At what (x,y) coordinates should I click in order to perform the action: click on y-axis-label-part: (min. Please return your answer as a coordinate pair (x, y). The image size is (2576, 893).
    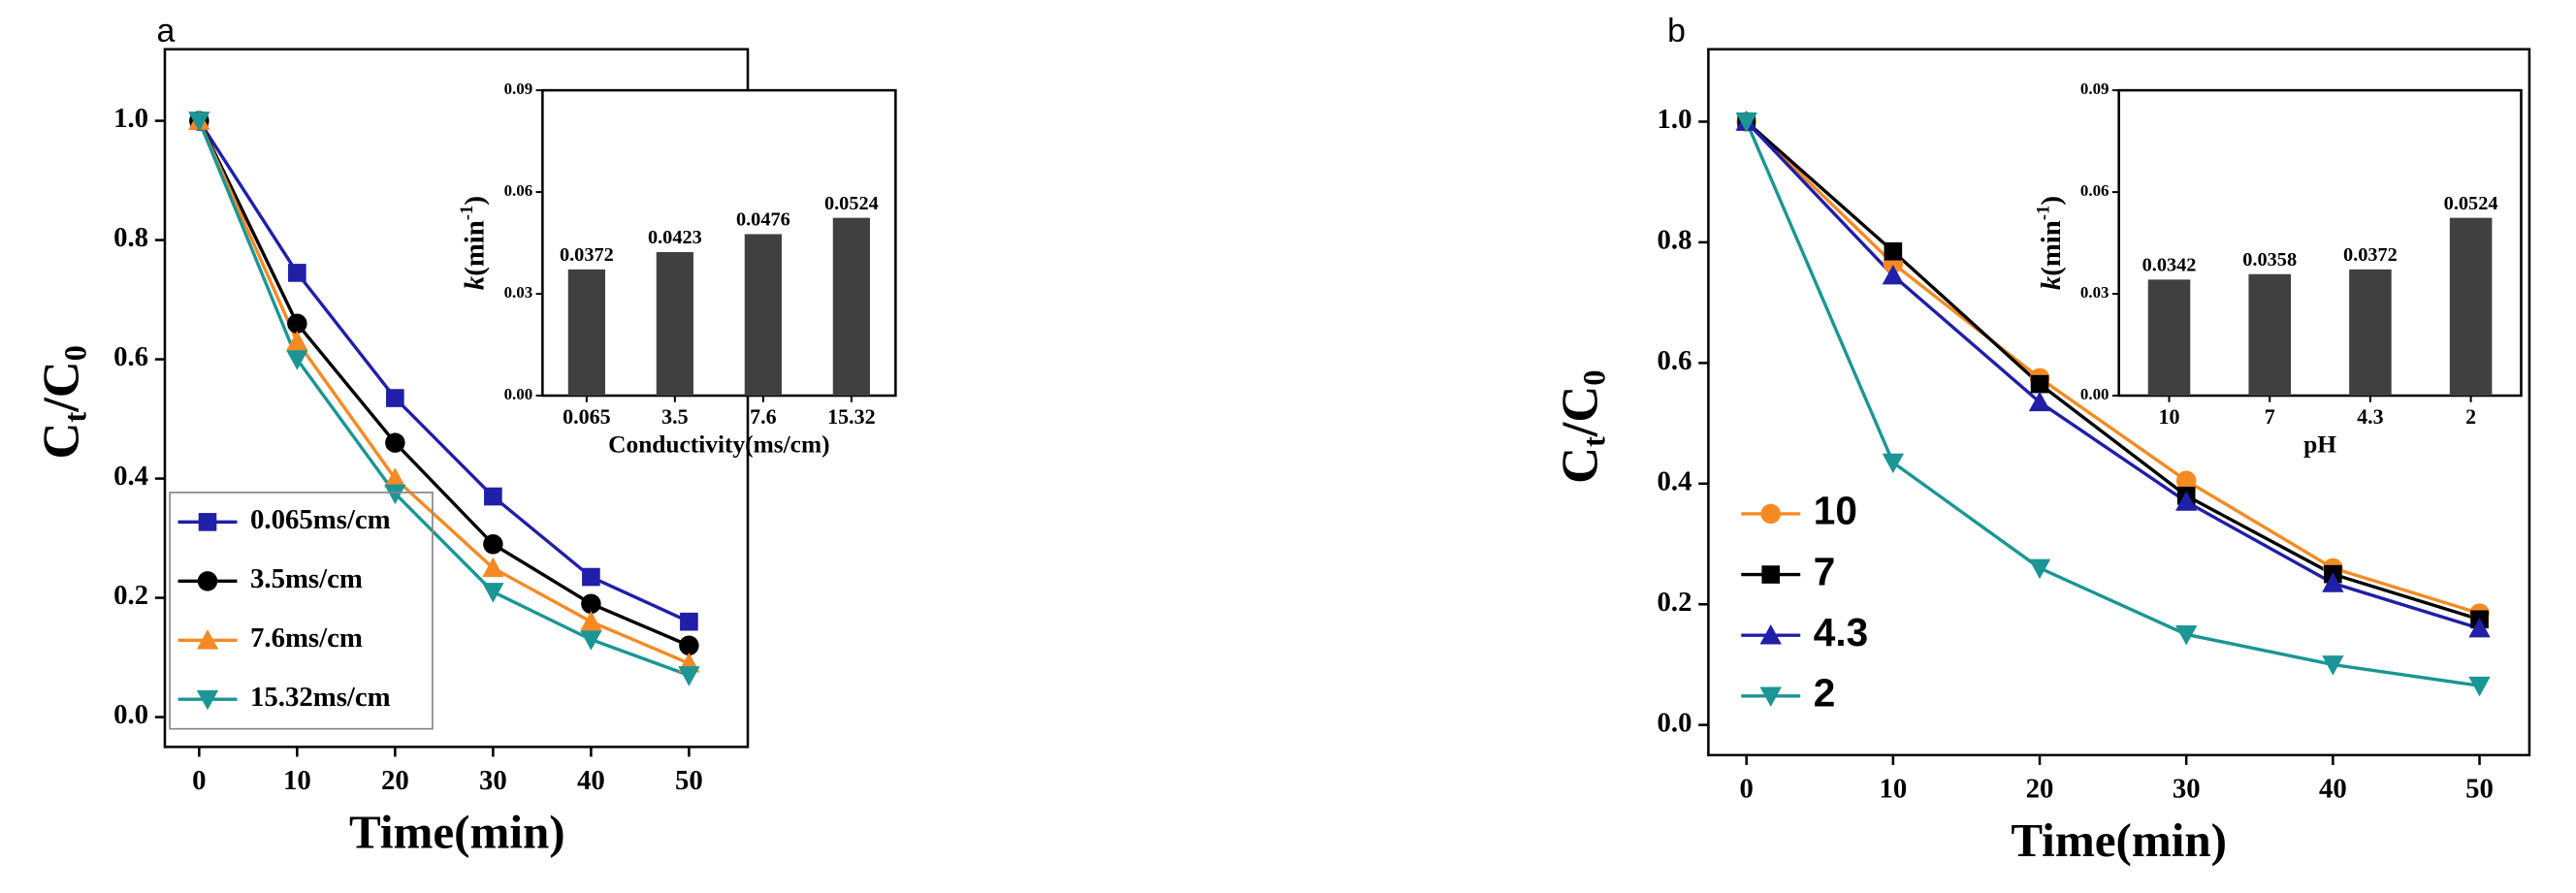
    Looking at the image, I should click on (2051, 248).